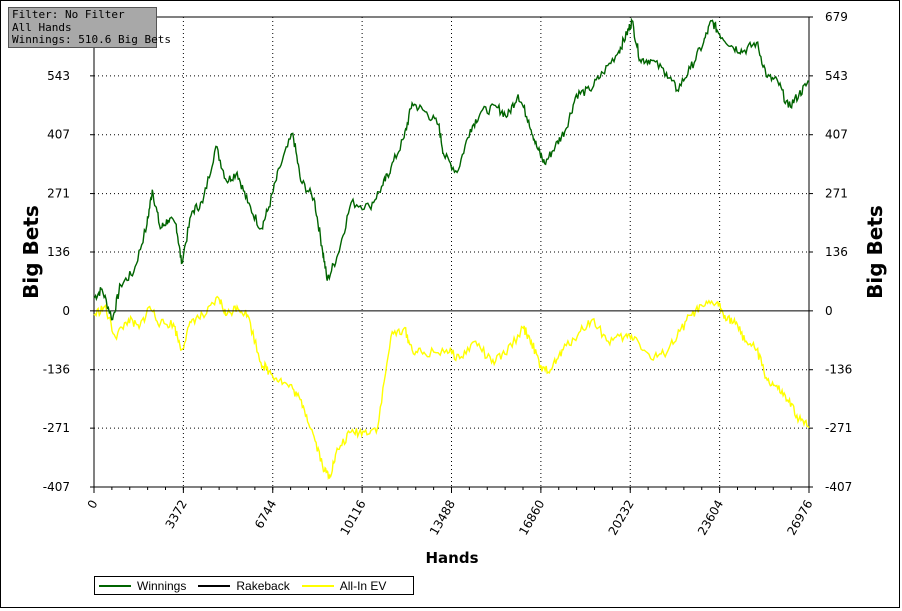 This screenshot has height=611, width=902. What do you see at coordinates (836, 17) in the screenshot?
I see `y-tick-label-right: 679` at bounding box center [836, 17].